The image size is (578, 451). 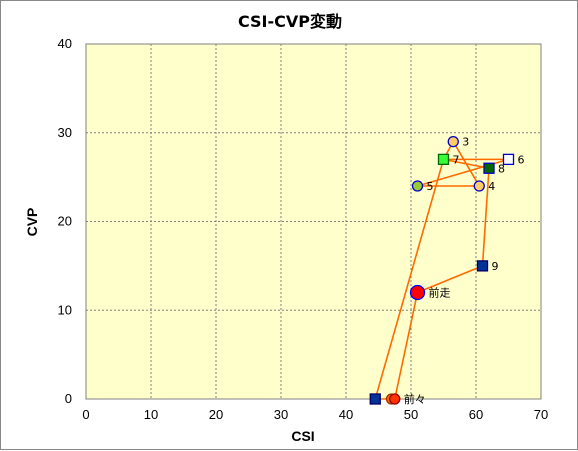 What do you see at coordinates (85, 414) in the screenshot?
I see `x-tick-label: 0` at bounding box center [85, 414].